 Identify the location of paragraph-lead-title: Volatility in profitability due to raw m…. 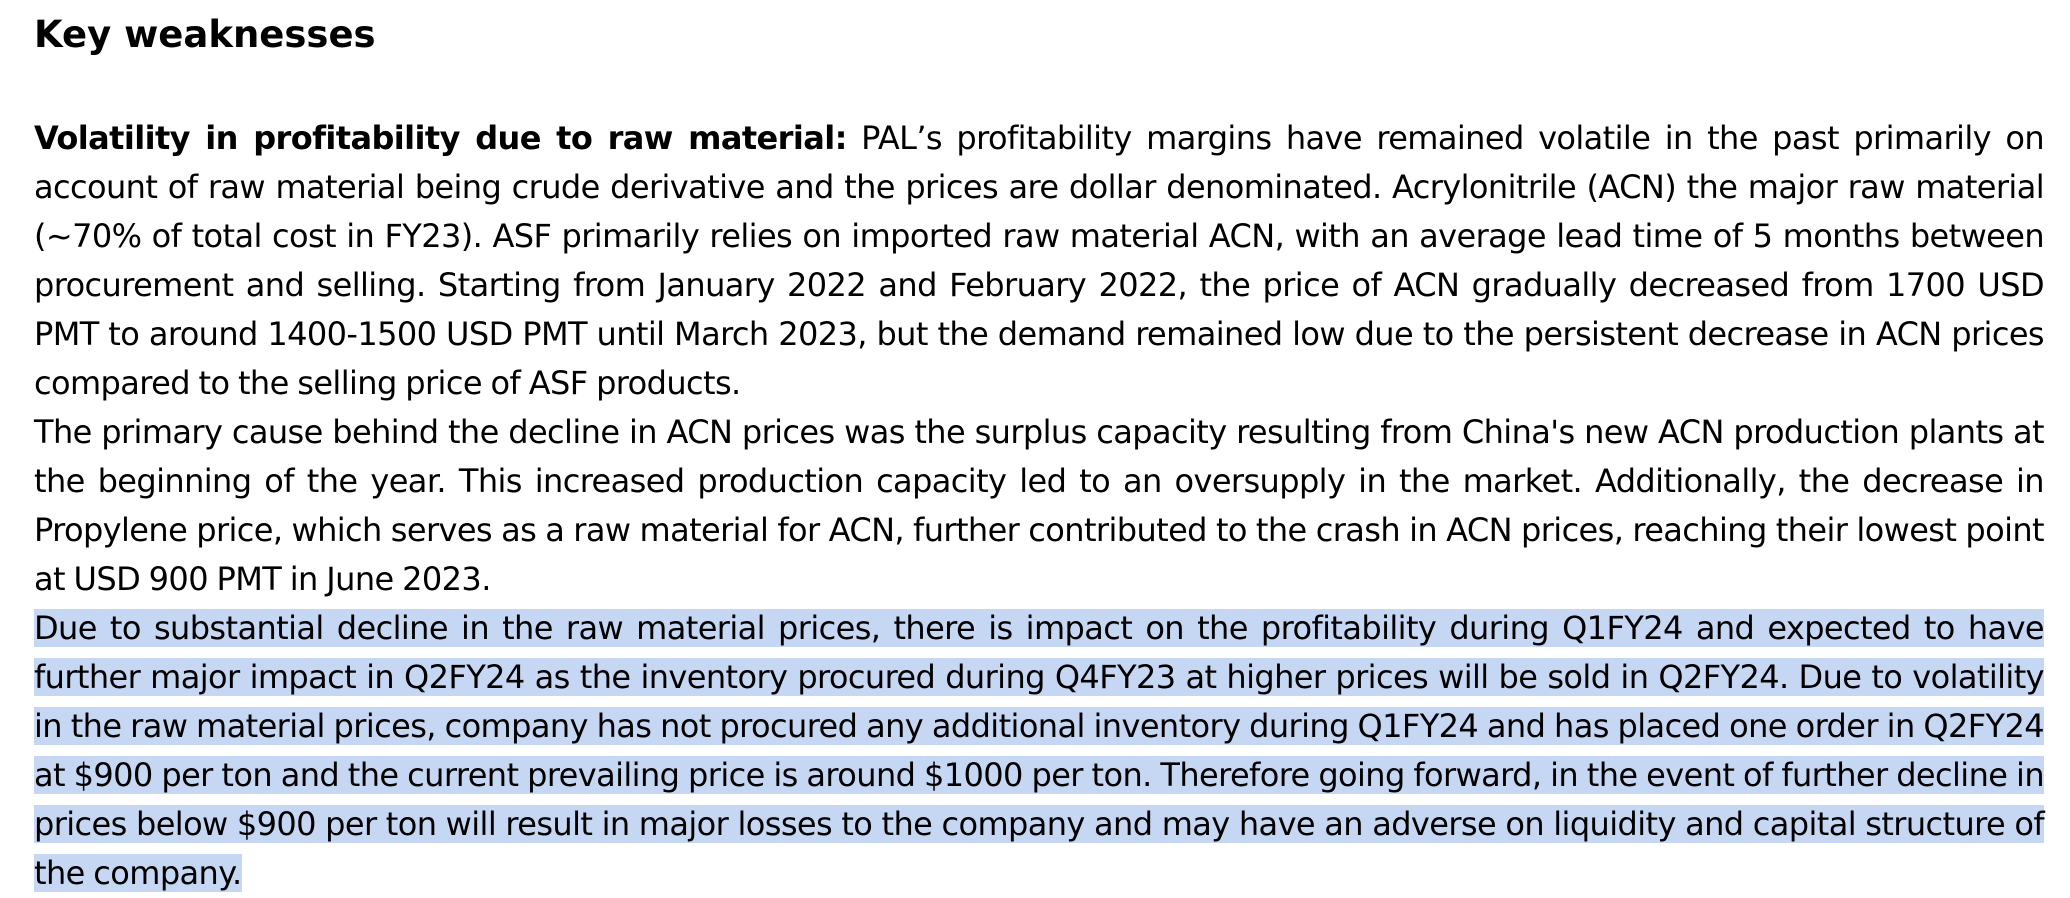
(440, 138).